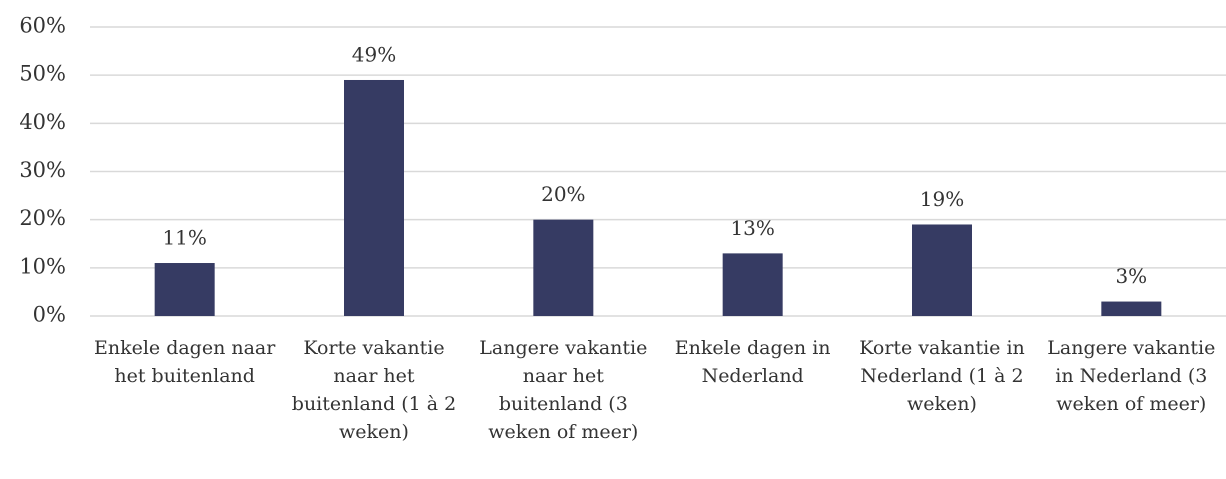  Describe the element at coordinates (184, 362) in the screenshot. I see `x-tick-label: Enkele dagen naar het buitenland` at that location.